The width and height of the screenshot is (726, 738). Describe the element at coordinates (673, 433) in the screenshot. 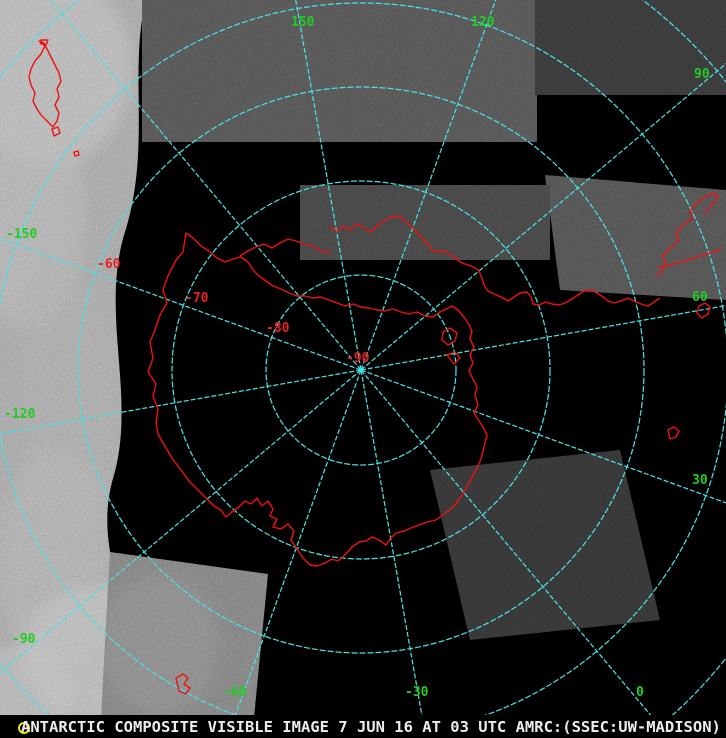

I see `small-island-right` at that location.